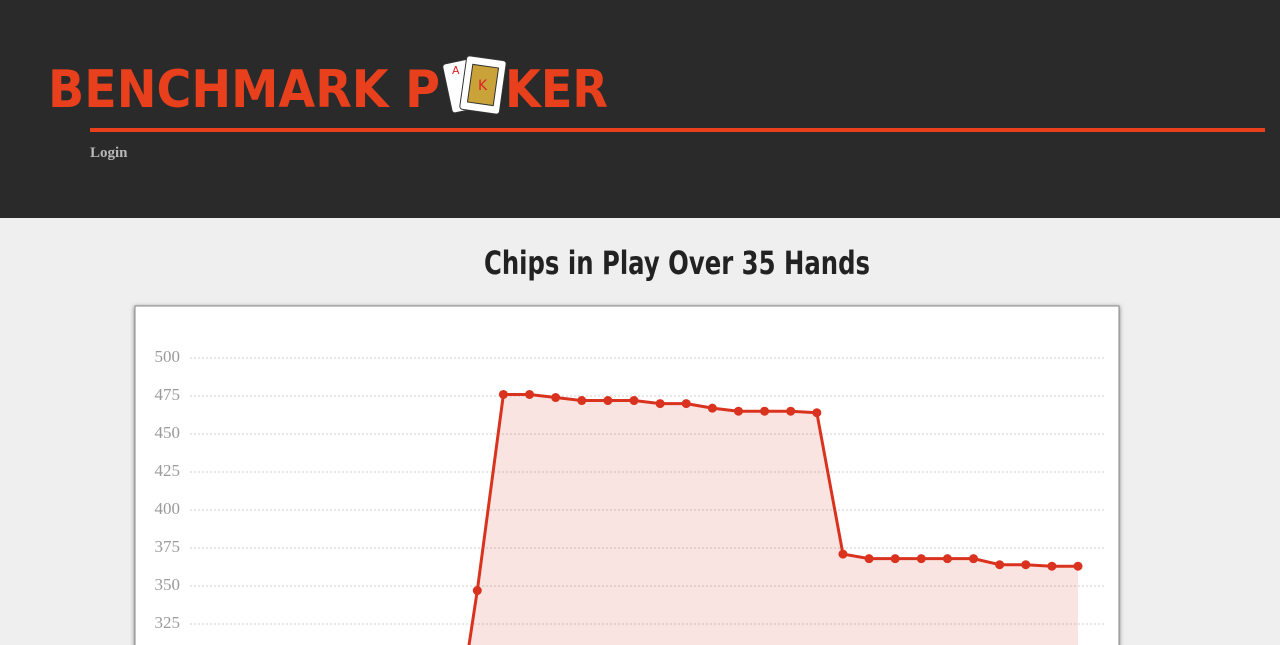 This screenshot has width=1280, height=645. I want to click on logo-text: KER, so click(556, 90).